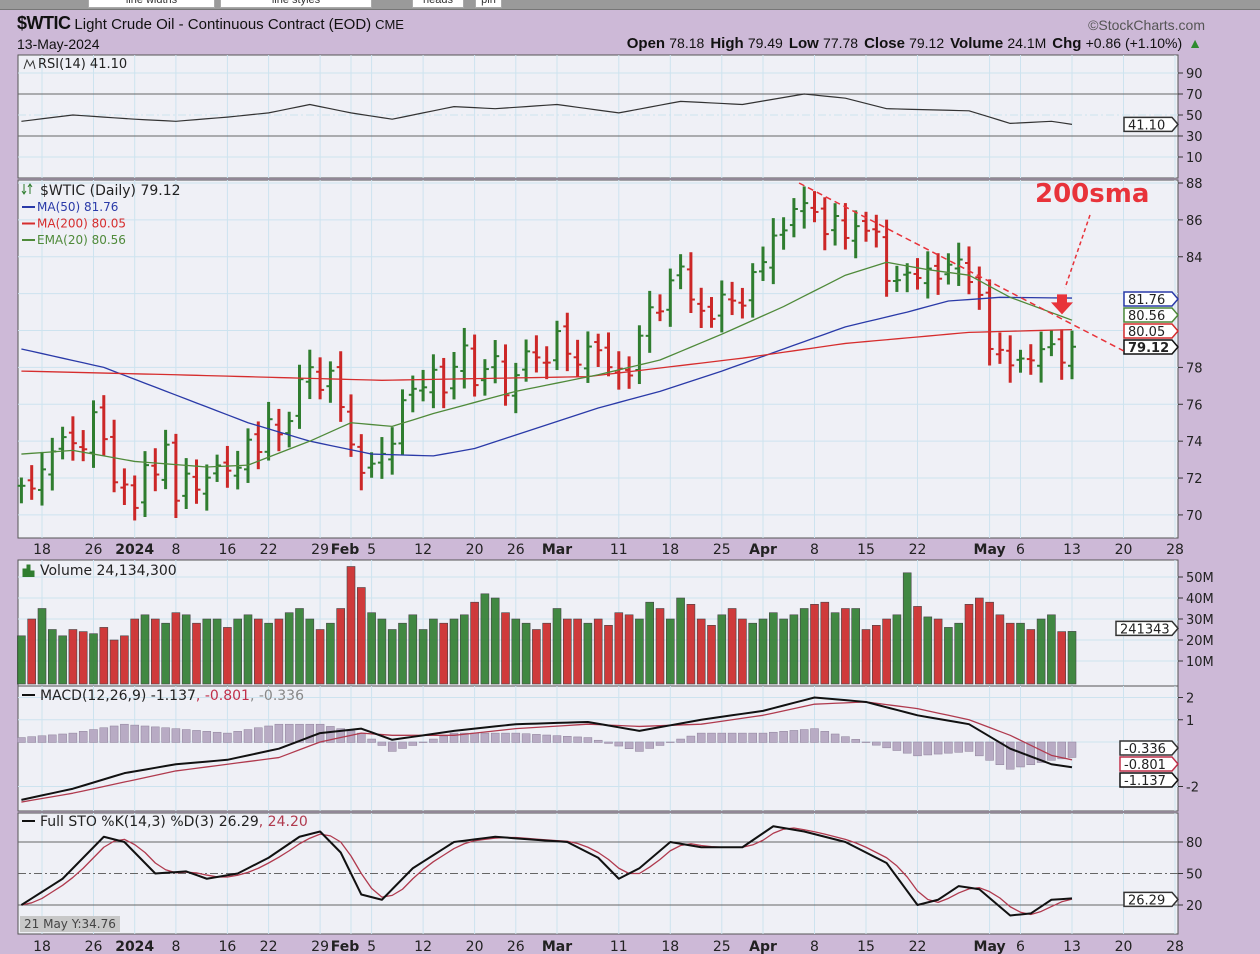  What do you see at coordinates (866, 946) in the screenshot?
I see `date-tick-label: 15` at bounding box center [866, 946].